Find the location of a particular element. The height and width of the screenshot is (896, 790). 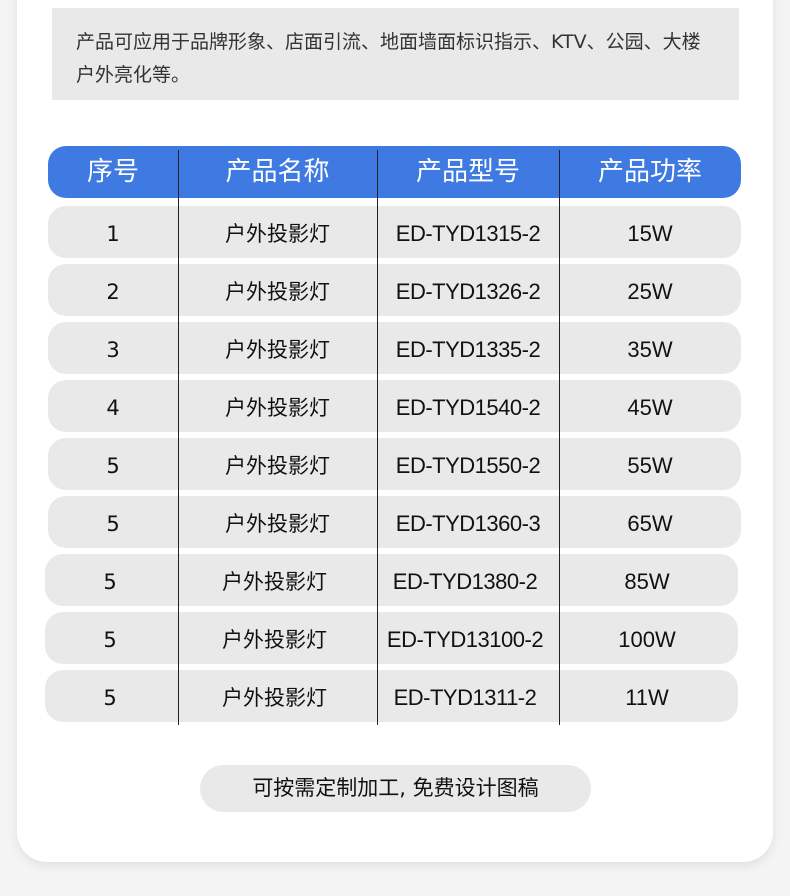

cell-power: 11W is located at coordinates (647, 697).